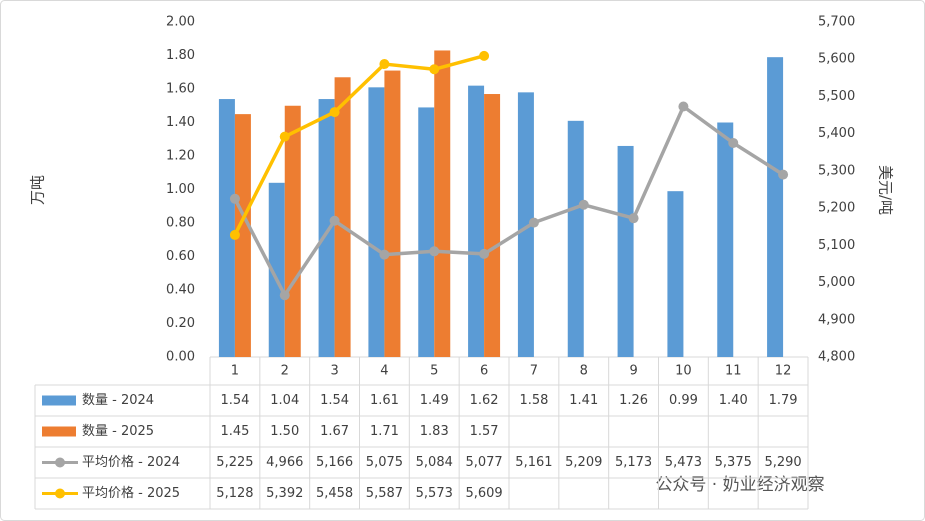 The width and height of the screenshot is (925, 521). Describe the element at coordinates (131, 462) in the screenshot. I see `legend-label: 平均价格 - 2024` at that location.